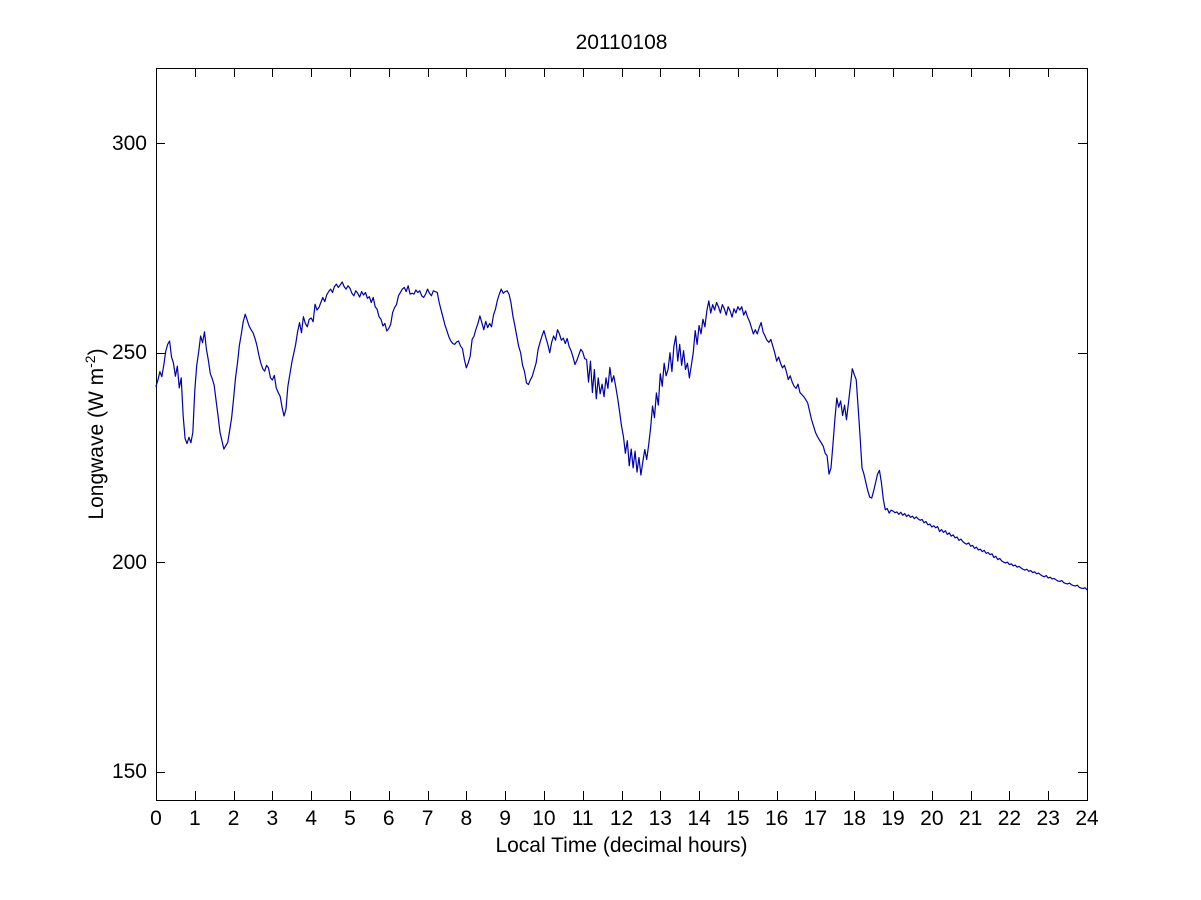  Describe the element at coordinates (272, 818) in the screenshot. I see `x-tick-label-3: 3` at that location.